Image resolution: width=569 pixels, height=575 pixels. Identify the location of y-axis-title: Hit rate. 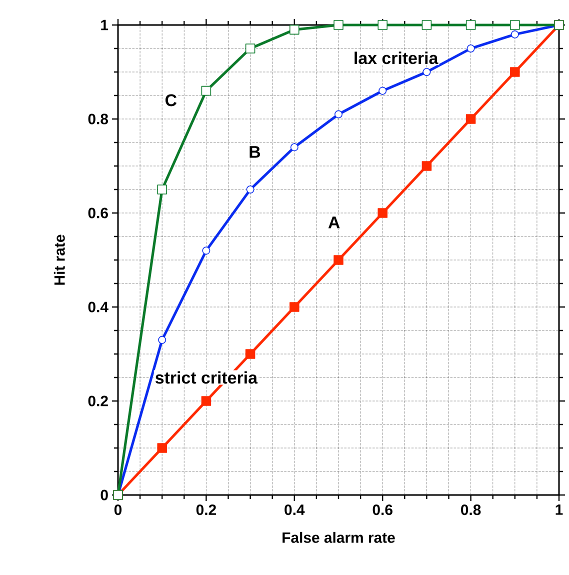
(59, 259).